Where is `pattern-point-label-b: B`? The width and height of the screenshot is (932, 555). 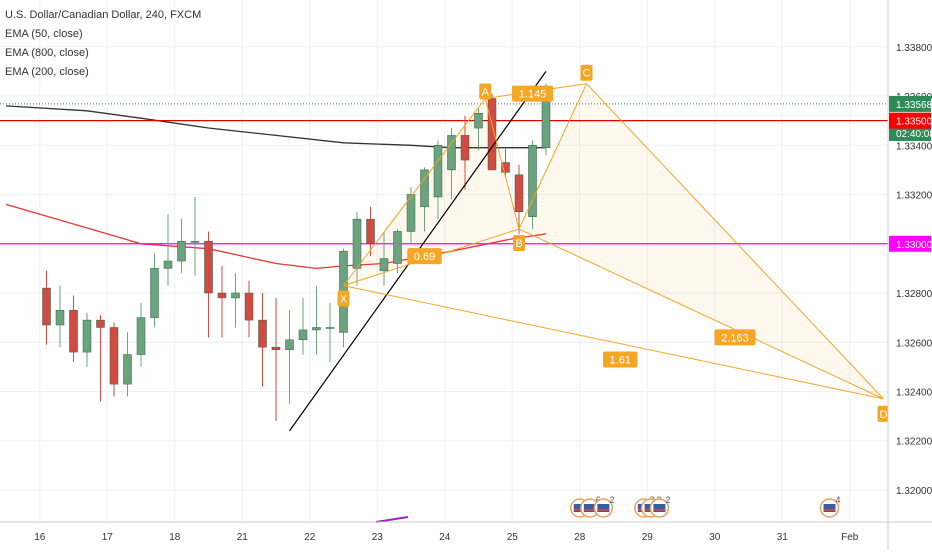
pattern-point-label-b: B is located at coordinates (518, 244).